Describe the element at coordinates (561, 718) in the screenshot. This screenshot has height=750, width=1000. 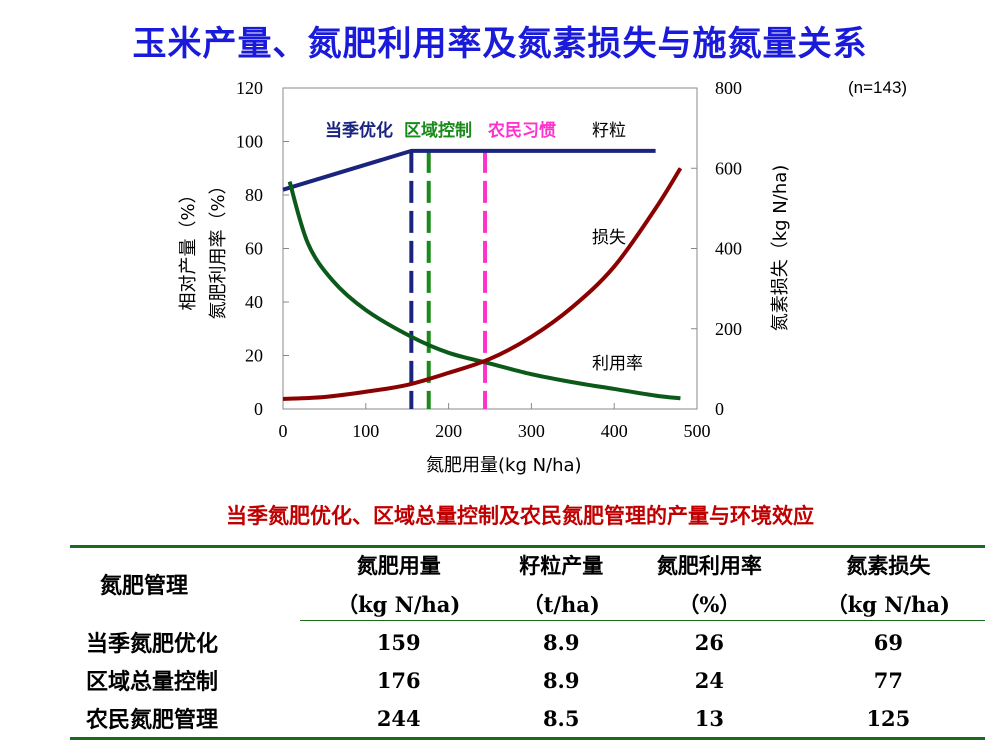
I see `cell-yield: 8.5` at that location.